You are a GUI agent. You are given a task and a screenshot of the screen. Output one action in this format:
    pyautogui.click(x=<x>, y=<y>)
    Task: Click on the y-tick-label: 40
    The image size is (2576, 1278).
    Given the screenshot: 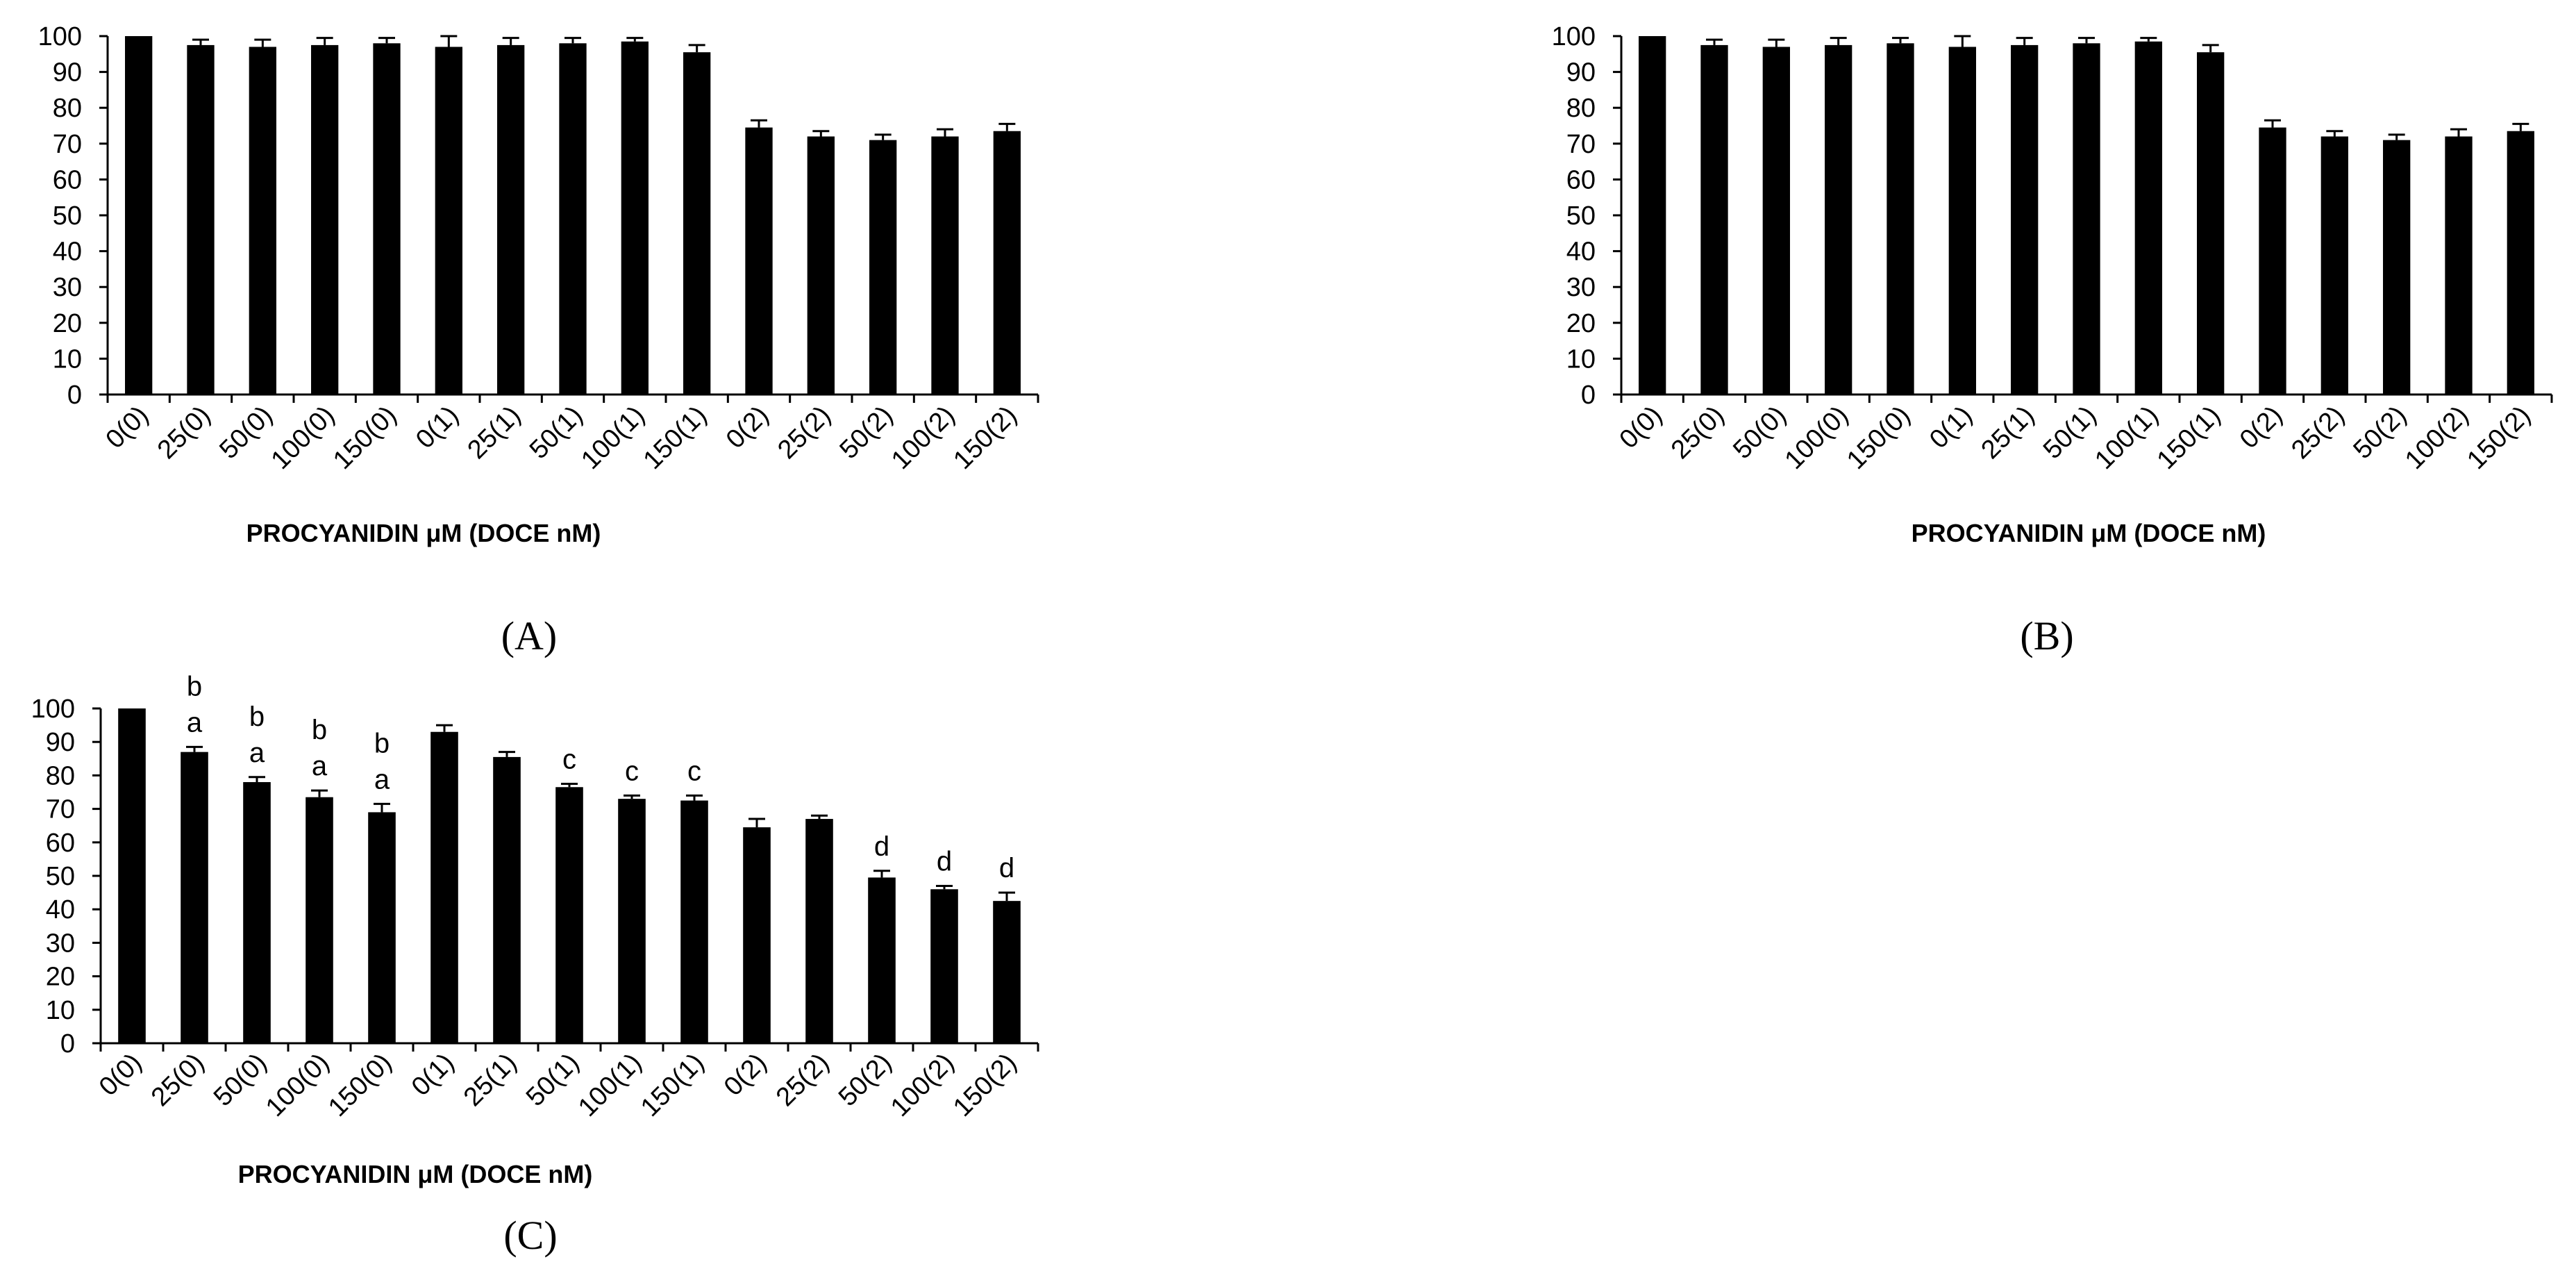 What is the action you would take?
    pyautogui.click(x=67, y=252)
    